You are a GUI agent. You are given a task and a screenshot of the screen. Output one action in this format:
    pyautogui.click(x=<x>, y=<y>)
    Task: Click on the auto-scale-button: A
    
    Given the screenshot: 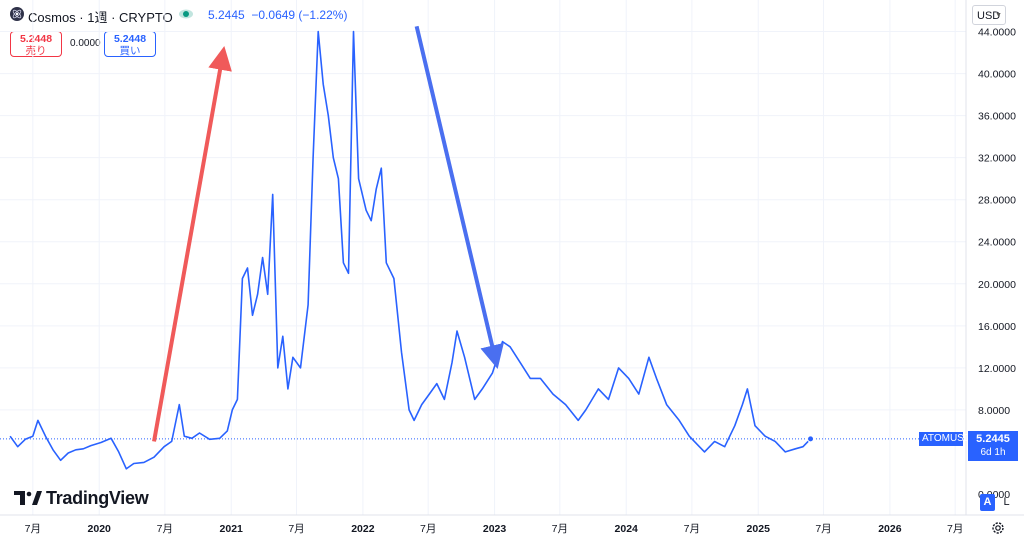 What is the action you would take?
    pyautogui.click(x=987, y=502)
    